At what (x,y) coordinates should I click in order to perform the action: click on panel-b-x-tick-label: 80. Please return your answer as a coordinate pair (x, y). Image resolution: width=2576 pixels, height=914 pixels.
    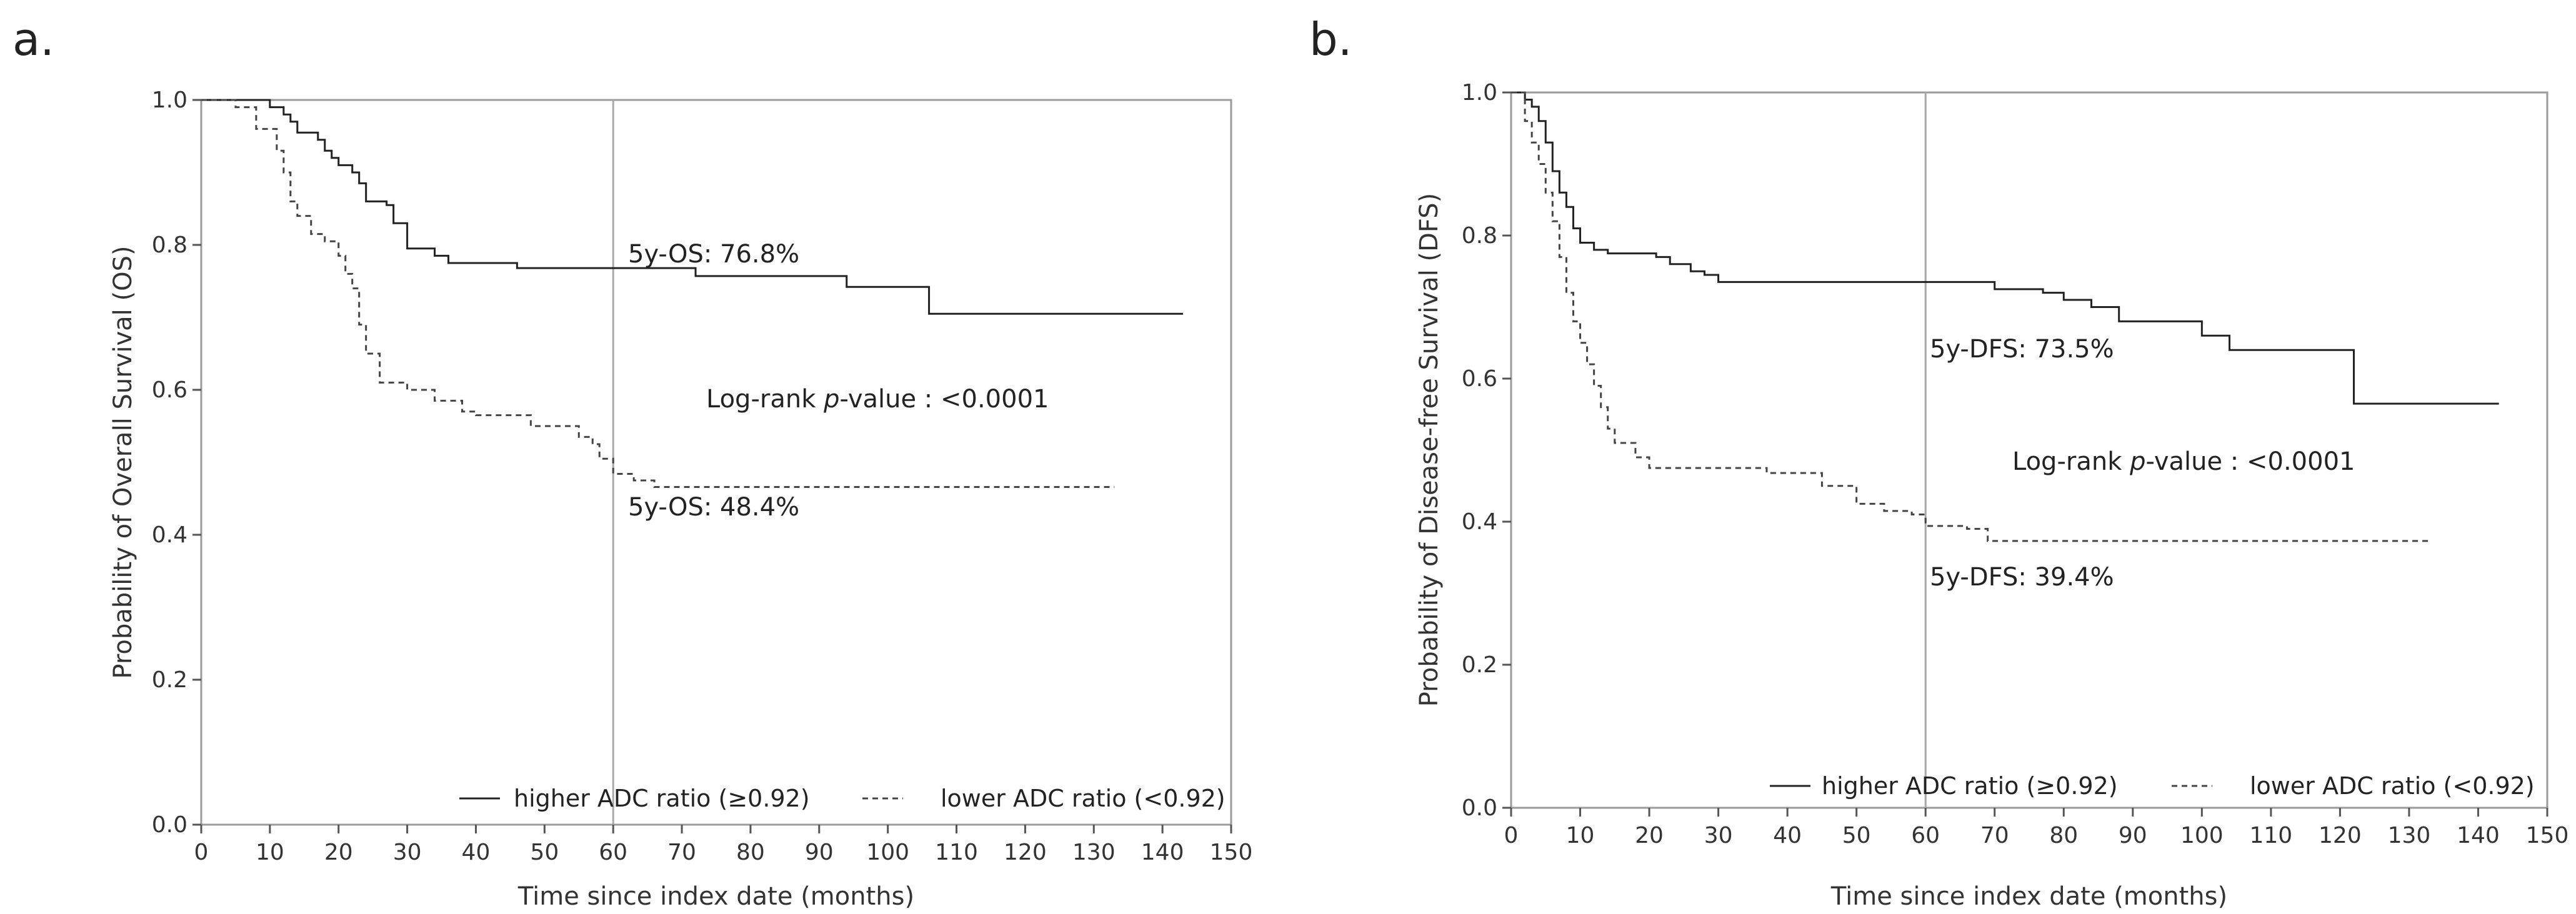
    Looking at the image, I should click on (2063, 835).